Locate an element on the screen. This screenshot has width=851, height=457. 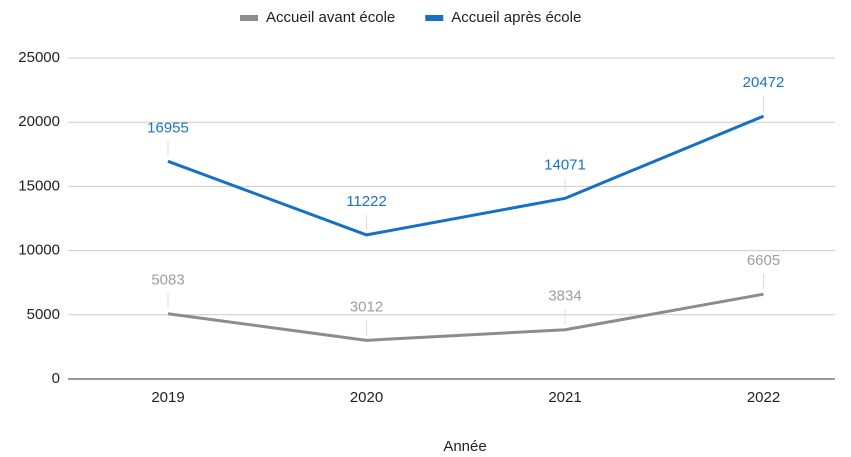
x-axis-label: Année is located at coordinates (464, 446).